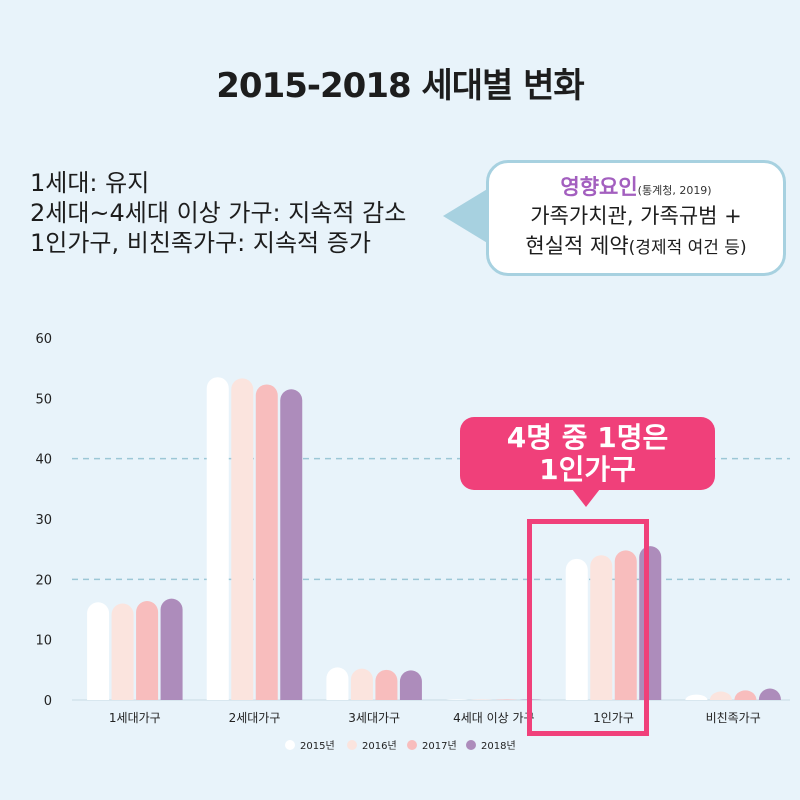 The width and height of the screenshot is (800, 800). What do you see at coordinates (43, 580) in the screenshot?
I see `y-tick-label-20: 20` at bounding box center [43, 580].